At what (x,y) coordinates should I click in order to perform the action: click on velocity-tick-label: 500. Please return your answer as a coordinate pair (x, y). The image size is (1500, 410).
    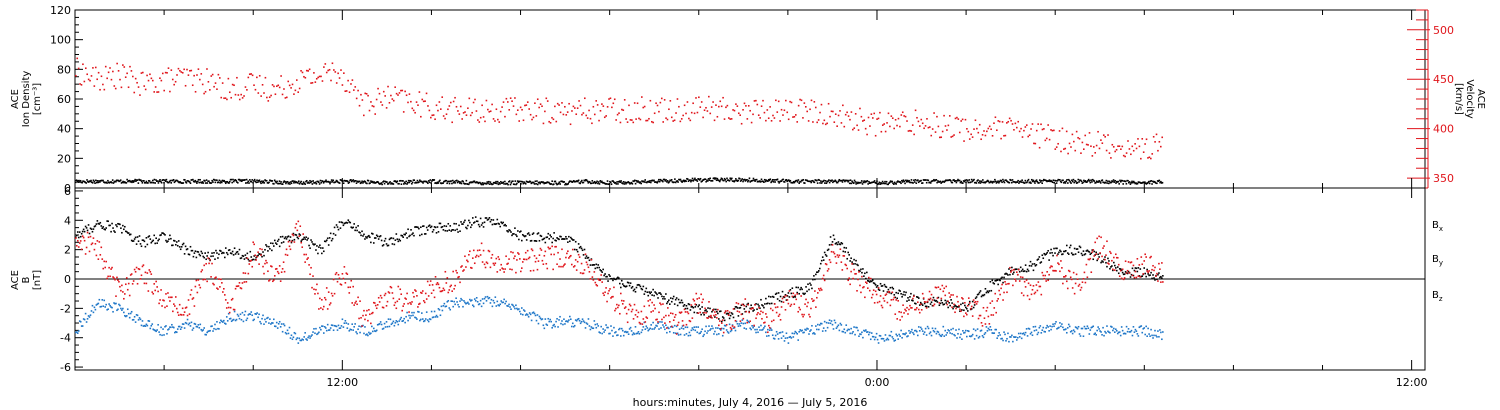
    Looking at the image, I should click on (1443, 30).